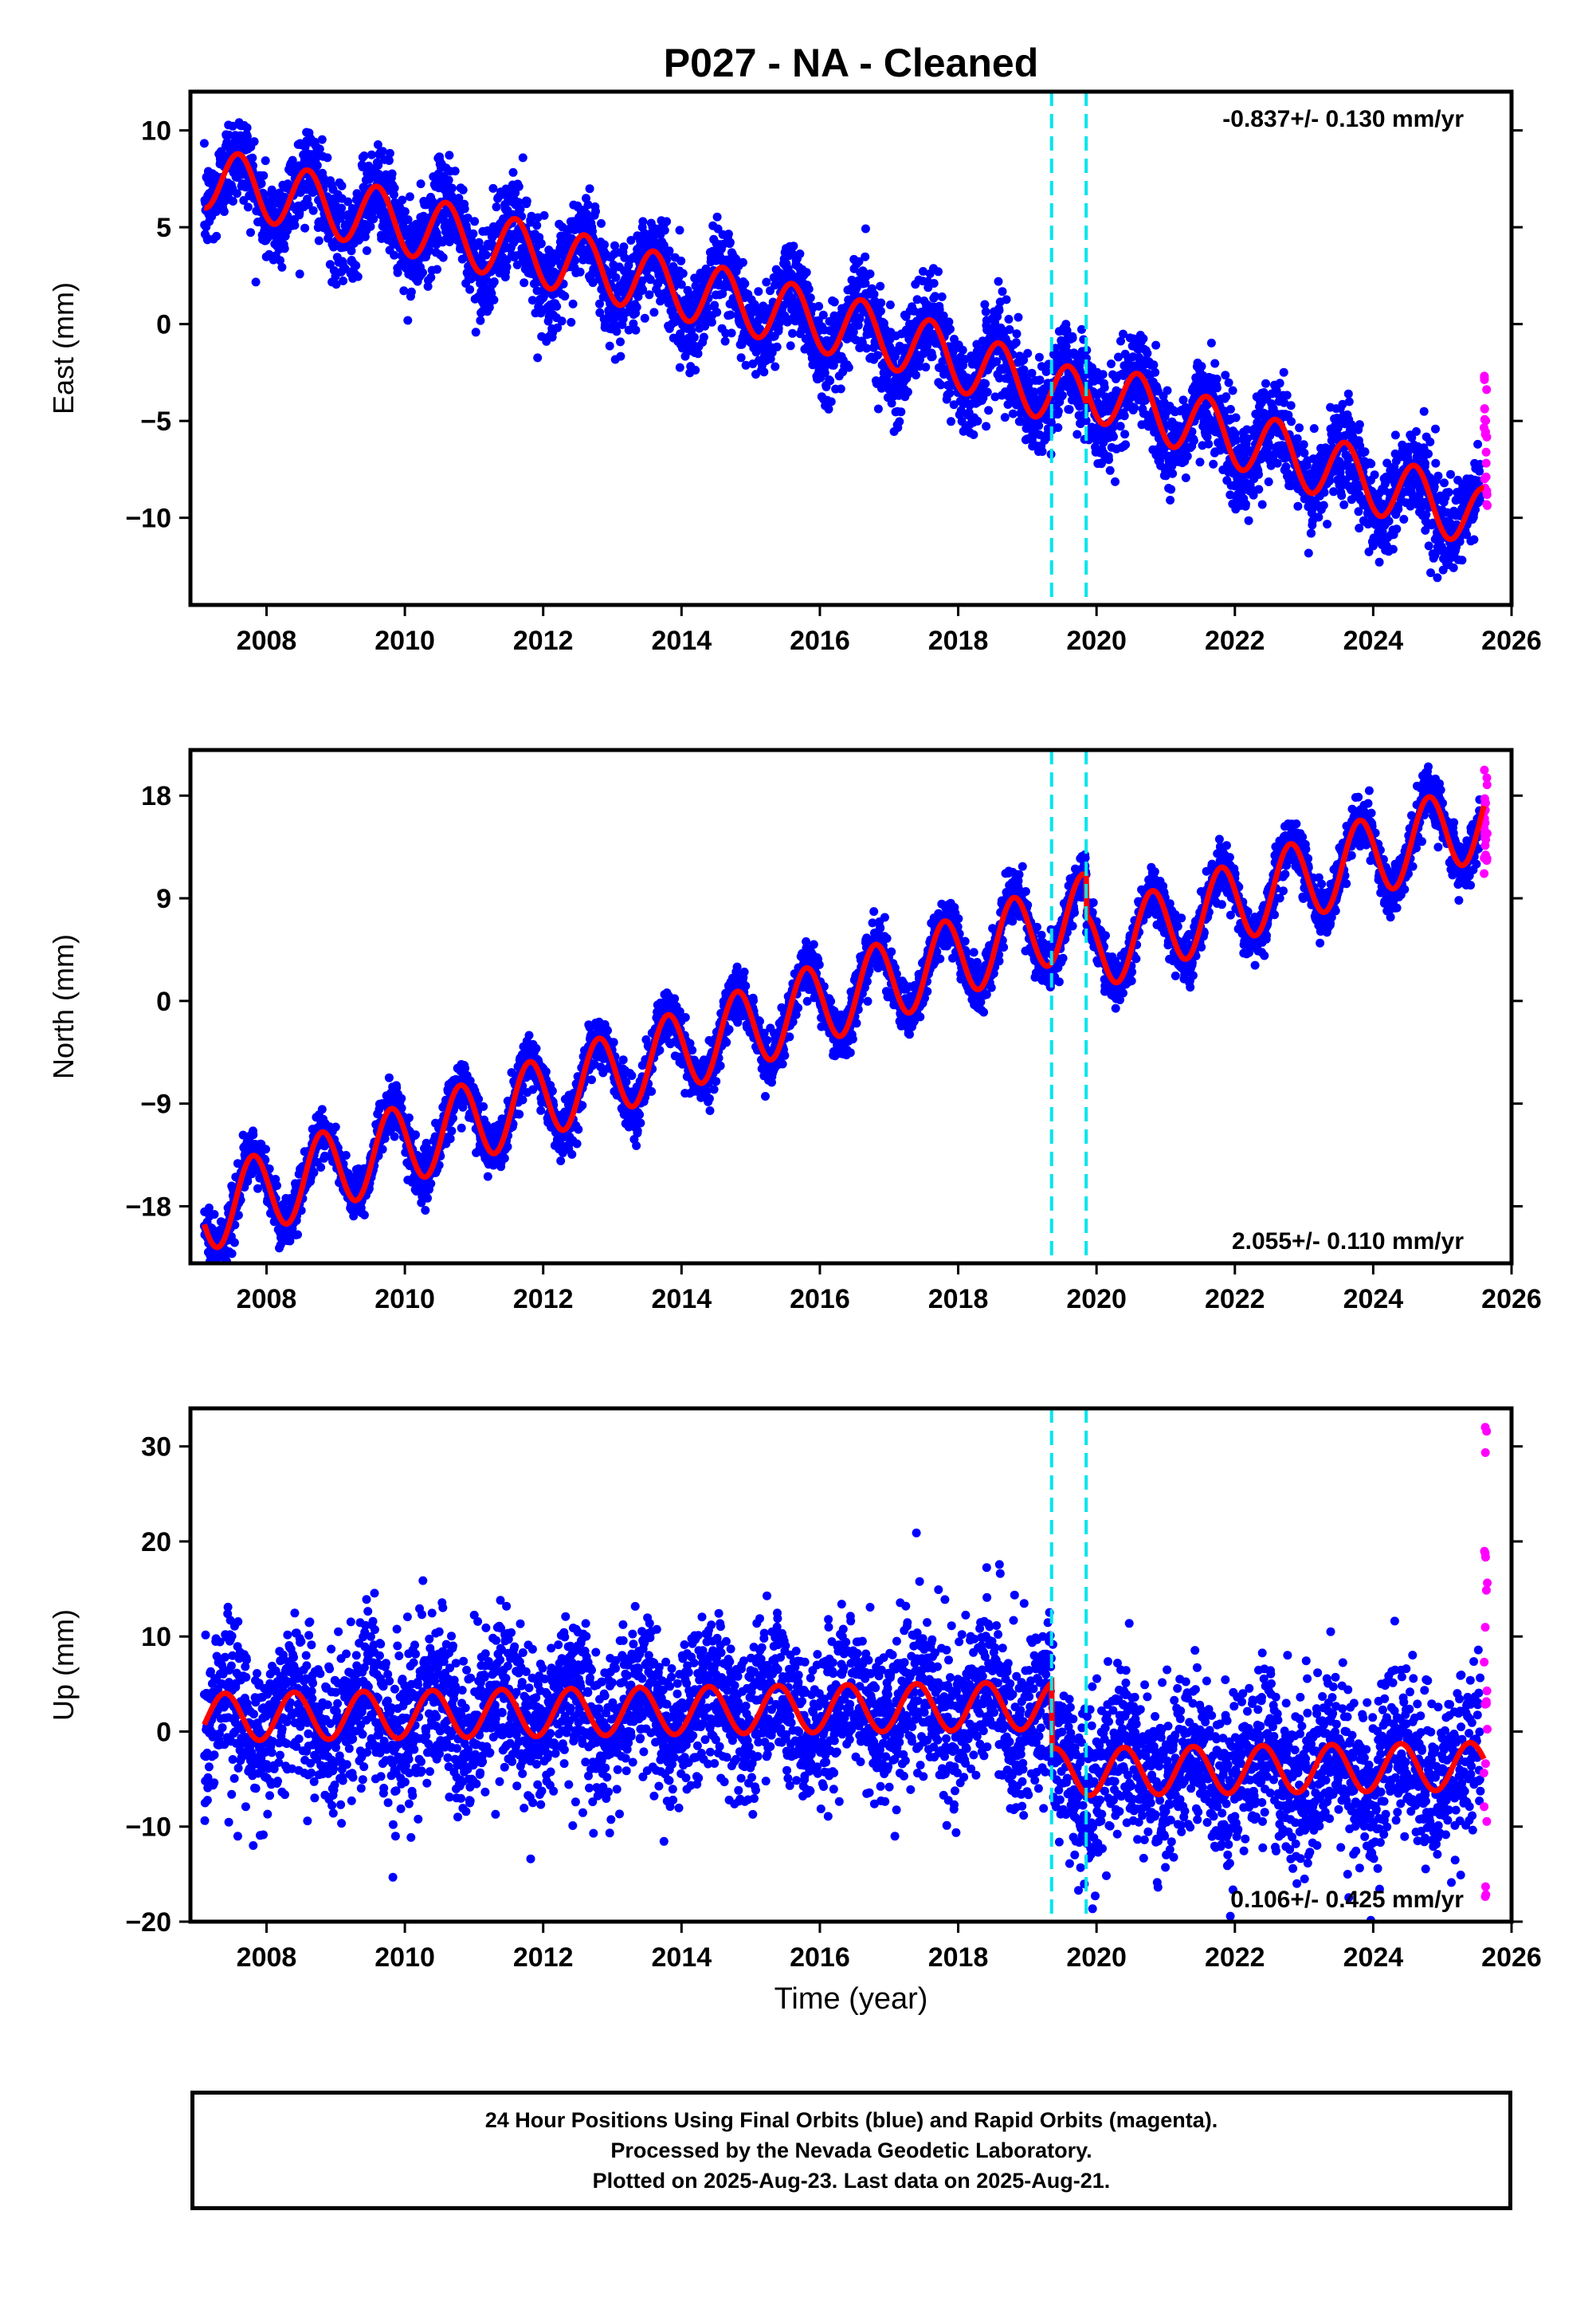 This screenshot has width=1596, height=2313. Describe the element at coordinates (148, 519) in the screenshot. I see `east-ytick-label: −10` at that location.